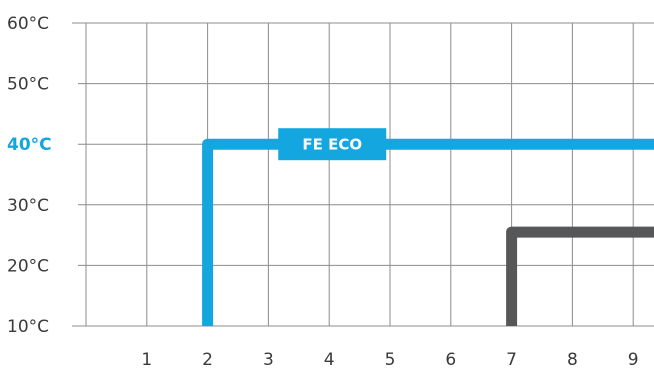 Image resolution: width=654 pixels, height=372 pixels. I want to click on series-labels: FE ECO, so click(332, 144).